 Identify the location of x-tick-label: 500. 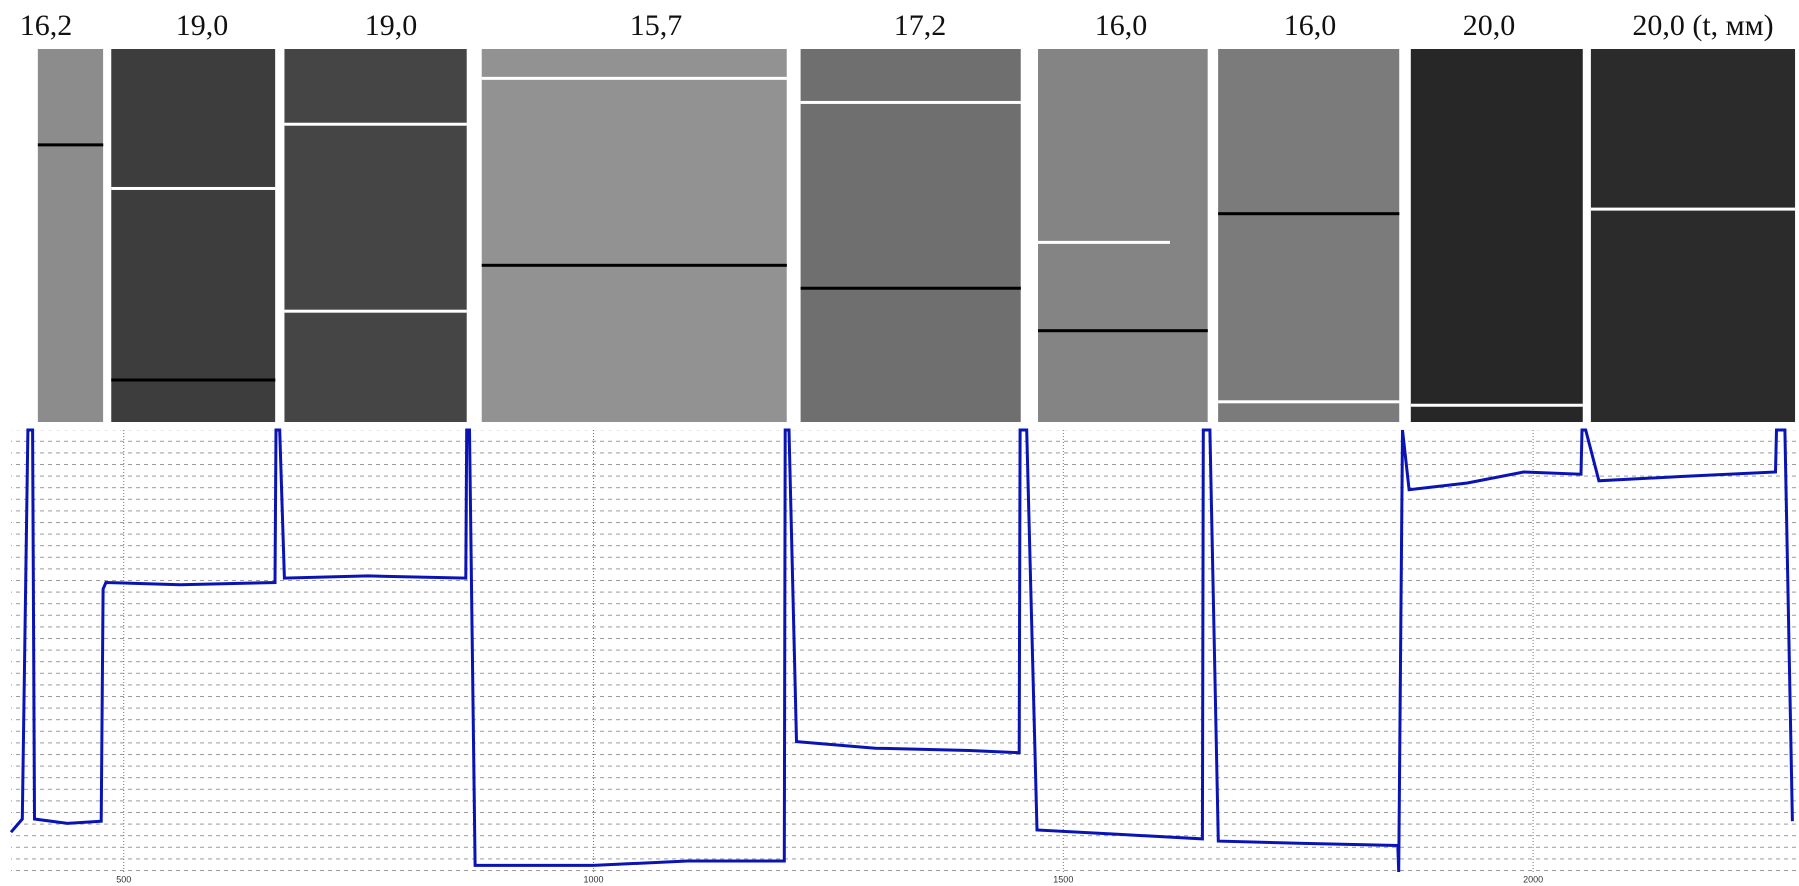
(123, 879).